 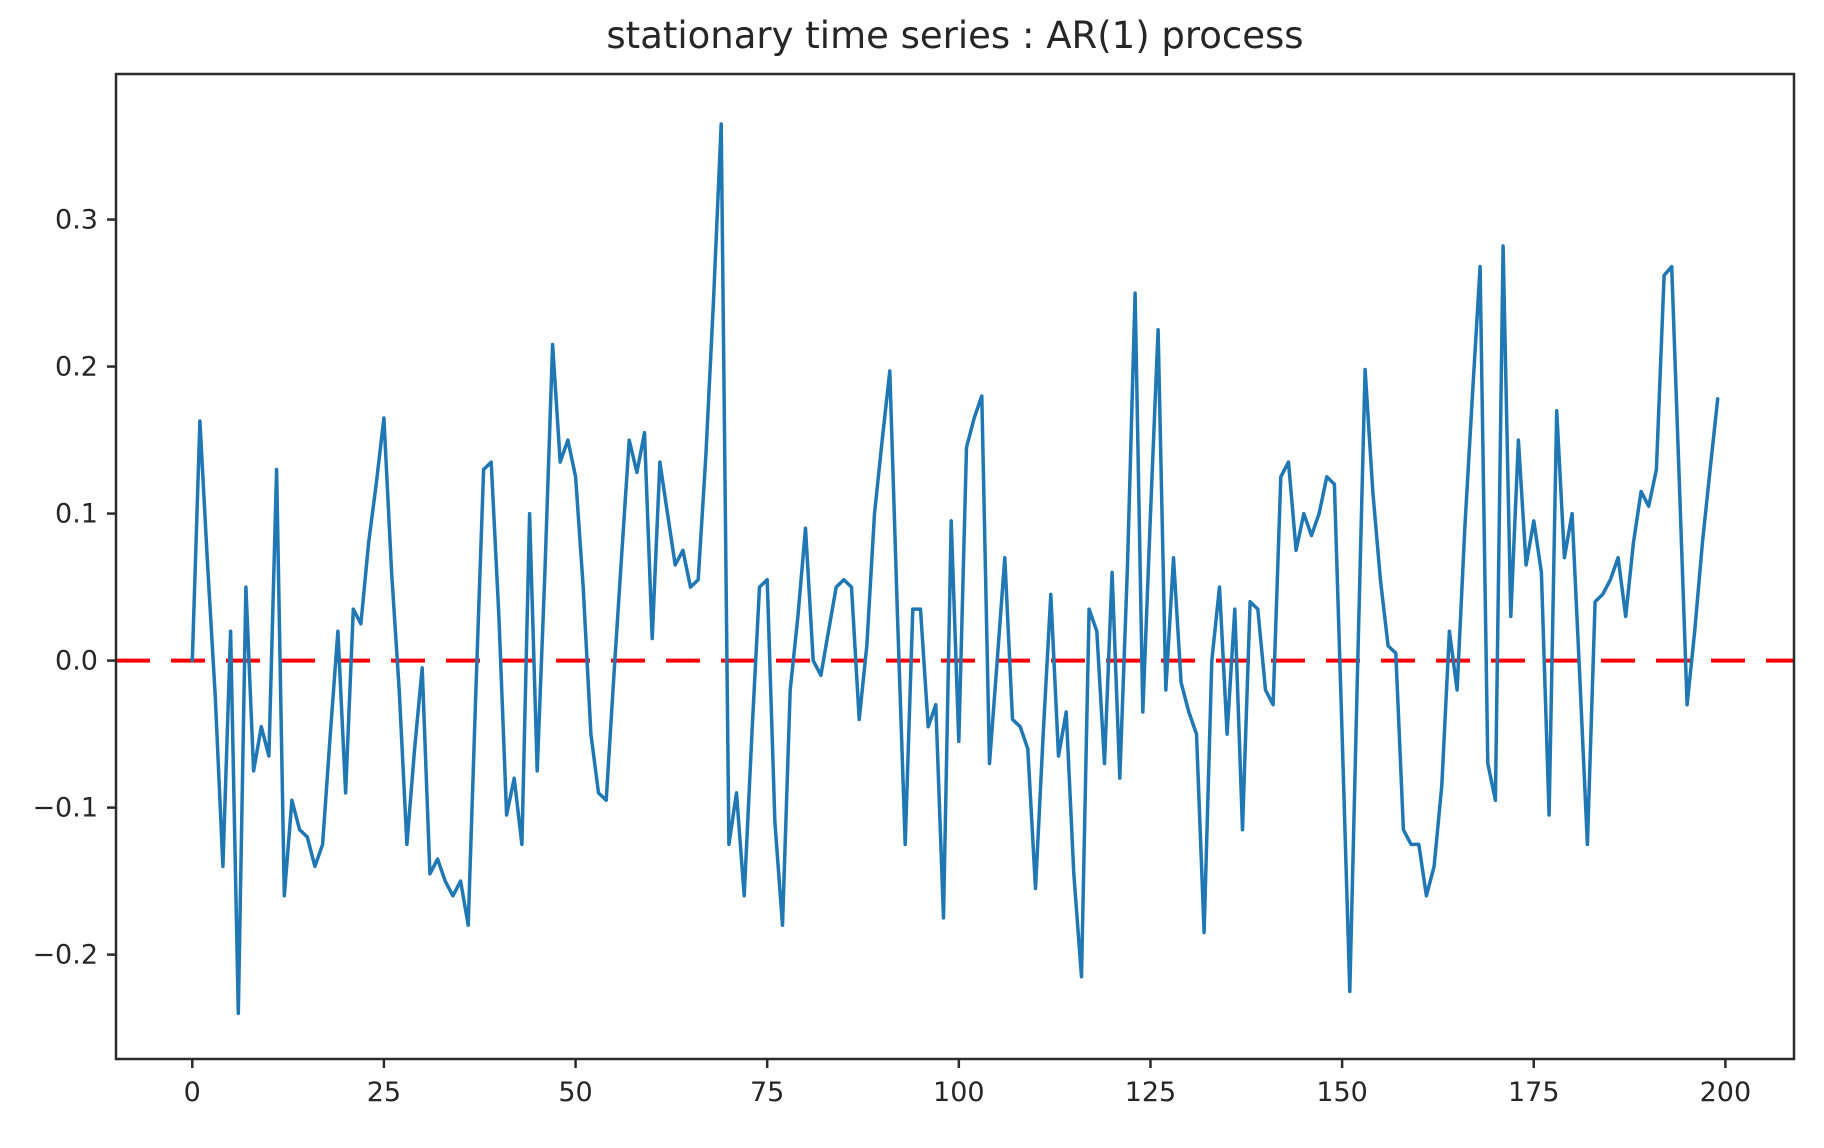 What do you see at coordinates (65, 955) in the screenshot?
I see `y-tick-label: −0.2` at bounding box center [65, 955].